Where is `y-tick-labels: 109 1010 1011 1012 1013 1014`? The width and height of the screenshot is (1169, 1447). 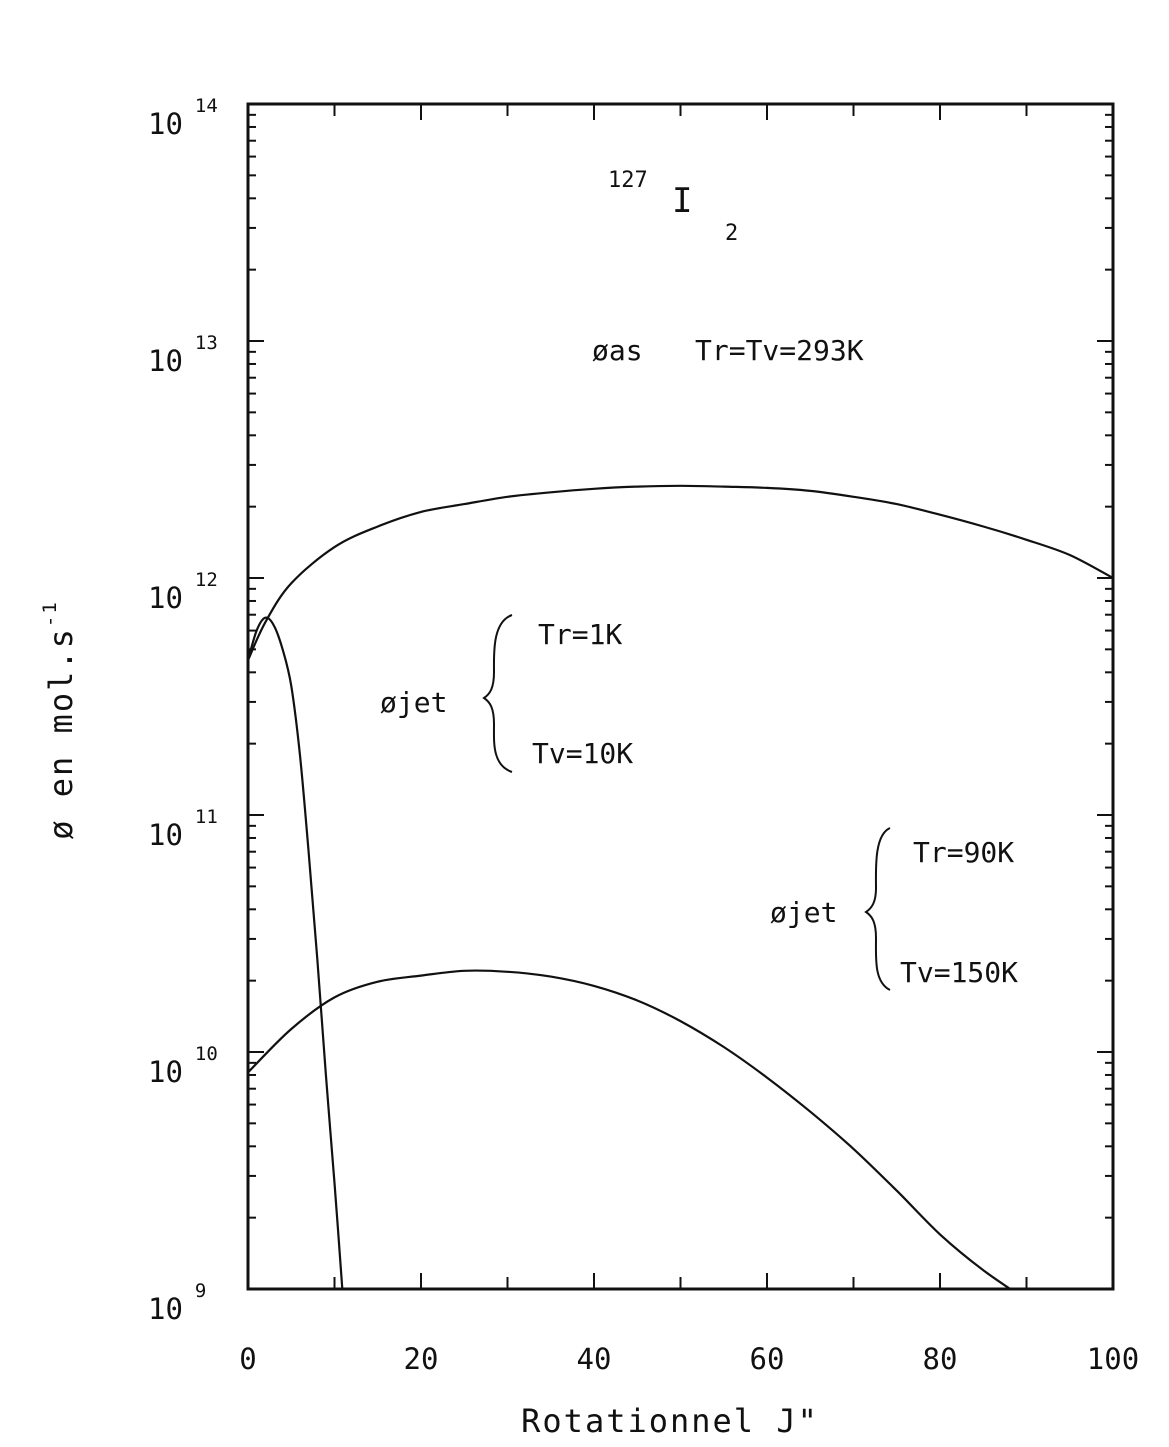 y-tick-labels: 109 1010 1011 1012 1013 1014 is located at coordinates (183, 710).